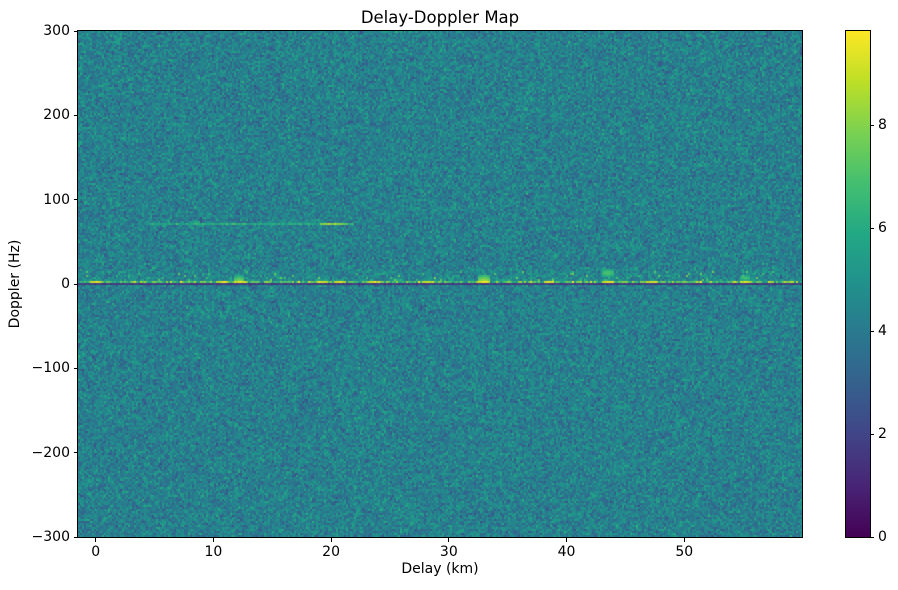 This screenshot has width=898, height=590. What do you see at coordinates (882, 434) in the screenshot?
I see `colorbar-tick-label: 2` at bounding box center [882, 434].